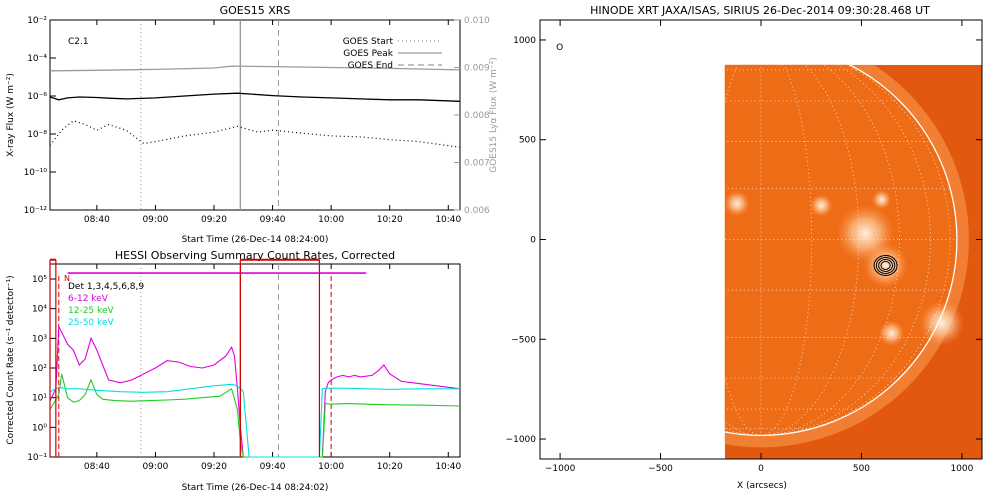  What do you see at coordinates (97, 467) in the screenshot?
I see `hessi-x-tick-label: 08:40` at bounding box center [97, 467].